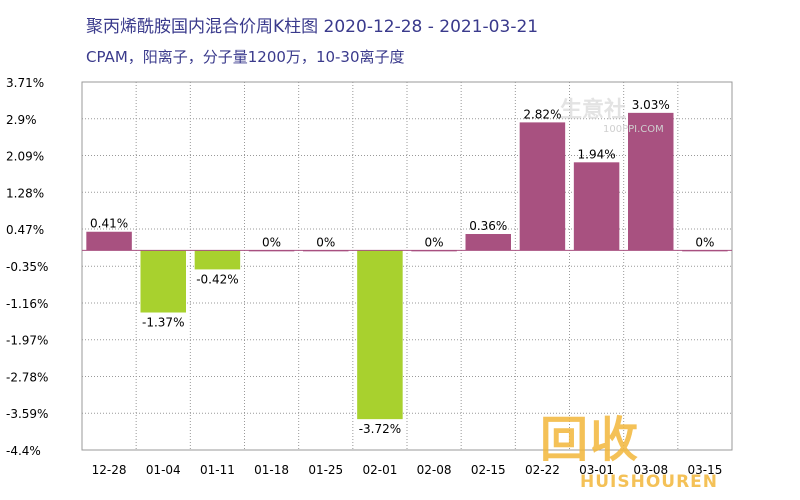 This screenshot has height=500, width=800. What do you see at coordinates (109, 470) in the screenshot?
I see `x-tick-label: 12-28` at bounding box center [109, 470].